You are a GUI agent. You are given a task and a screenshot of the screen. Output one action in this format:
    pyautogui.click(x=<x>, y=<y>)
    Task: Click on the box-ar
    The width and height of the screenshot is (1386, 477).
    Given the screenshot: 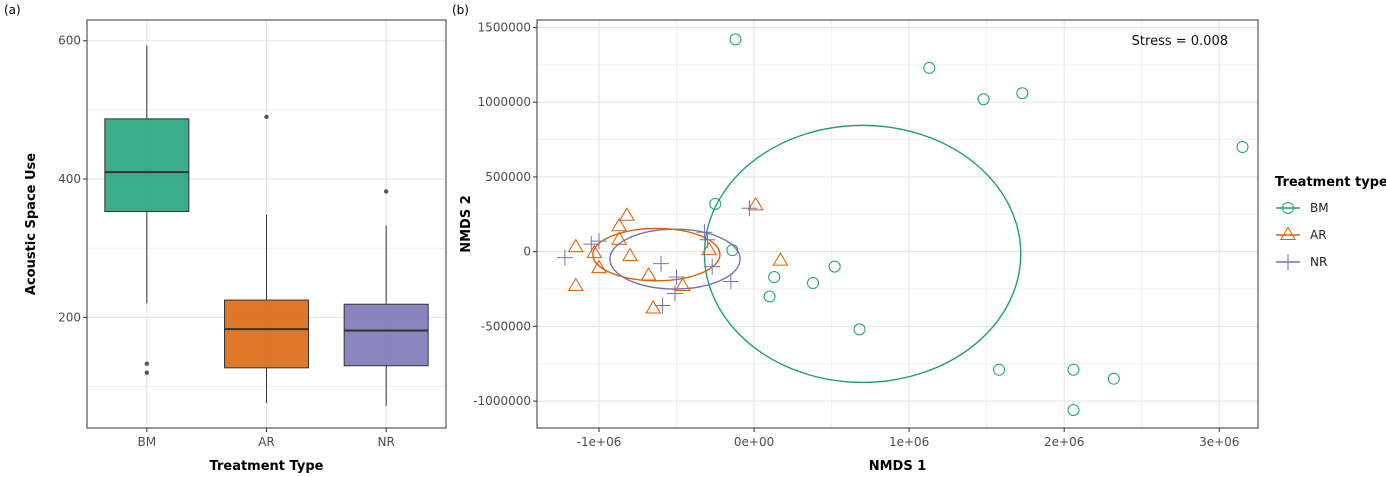 What is the action you would take?
    pyautogui.click(x=266, y=259)
    